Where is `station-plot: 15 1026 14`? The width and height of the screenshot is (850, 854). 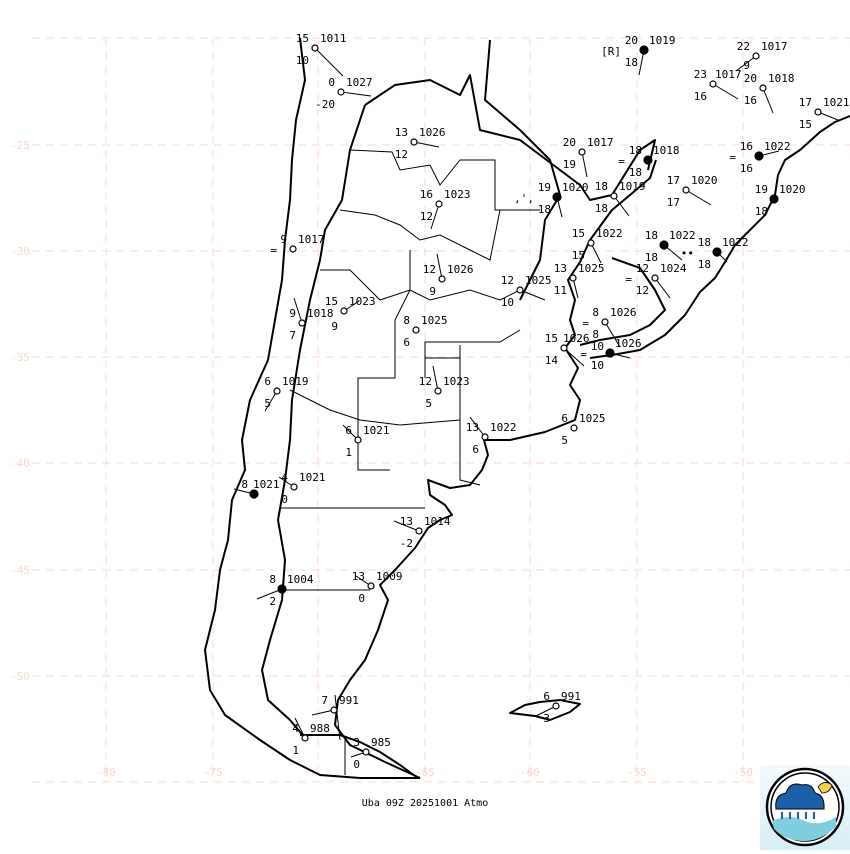 station-plot: 15 1026 14 is located at coordinates (567, 349).